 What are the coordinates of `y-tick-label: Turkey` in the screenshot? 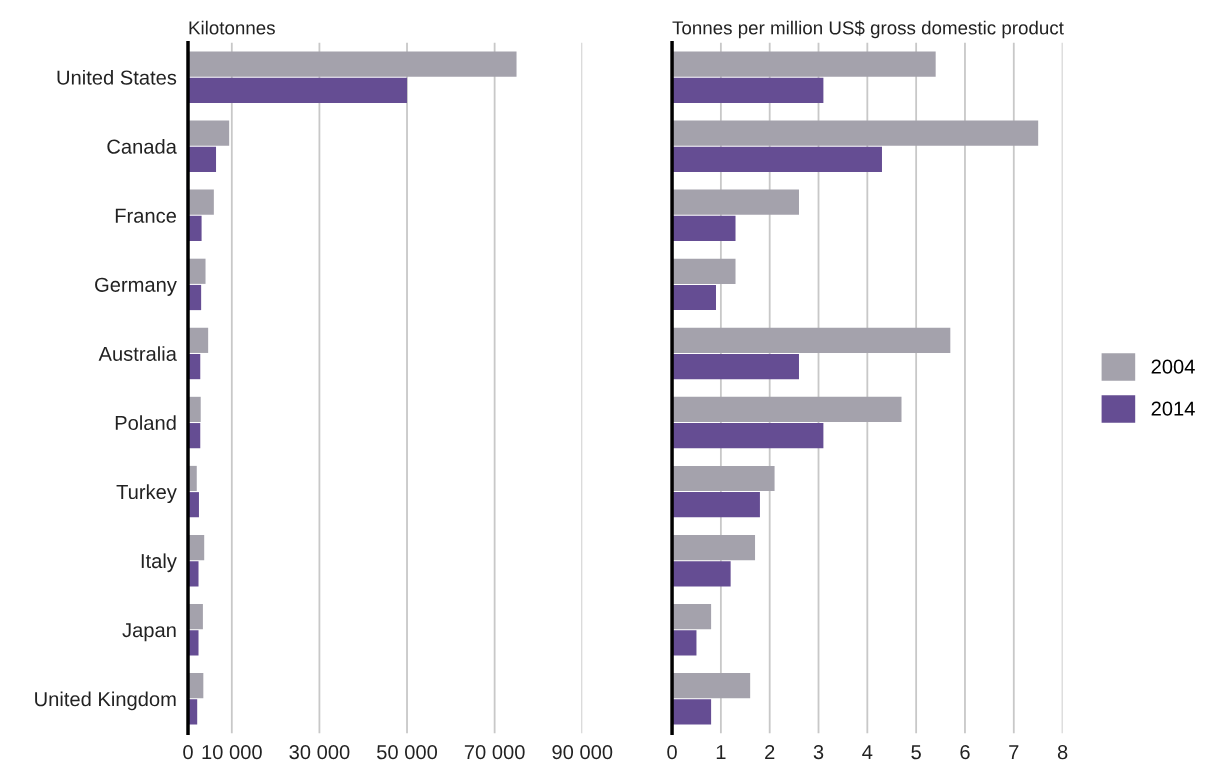 It's located at (146, 494).